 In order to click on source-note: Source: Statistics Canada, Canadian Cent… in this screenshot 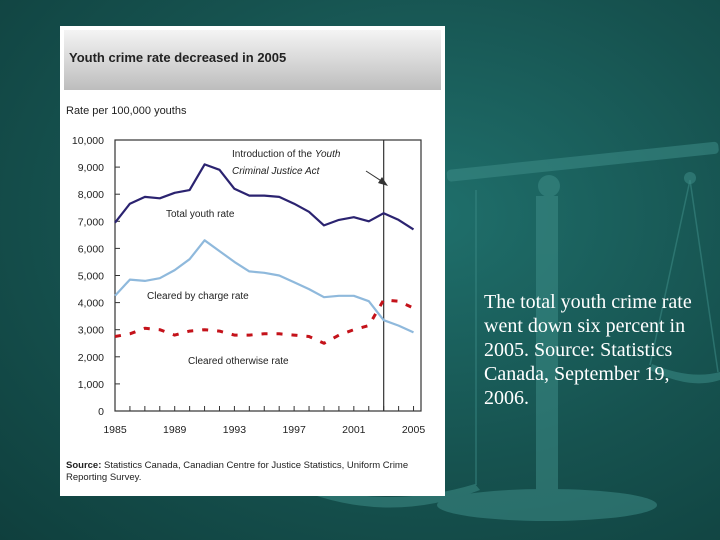, I will do `click(254, 472)`.